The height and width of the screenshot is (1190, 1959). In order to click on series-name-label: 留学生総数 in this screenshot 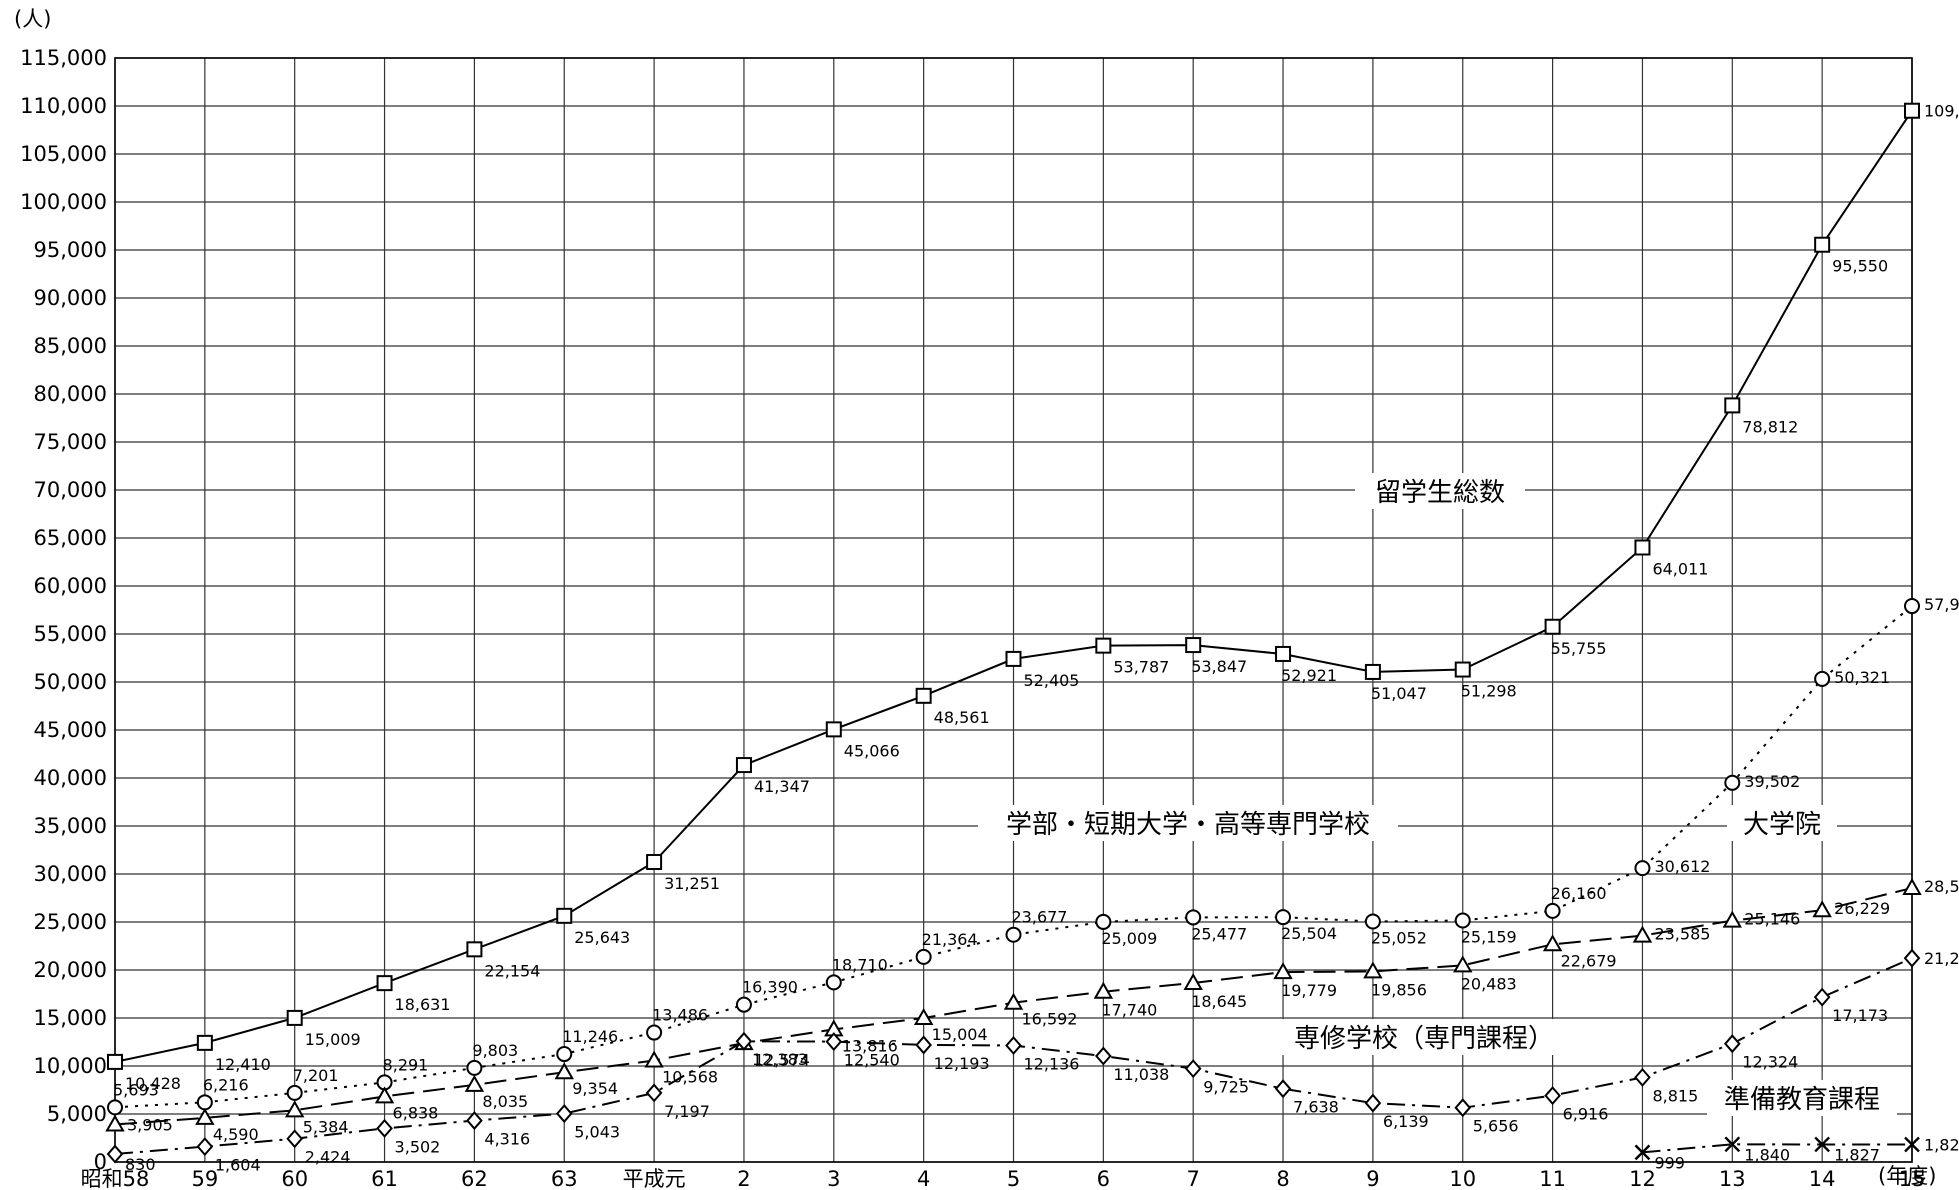, I will do `click(1440, 493)`.